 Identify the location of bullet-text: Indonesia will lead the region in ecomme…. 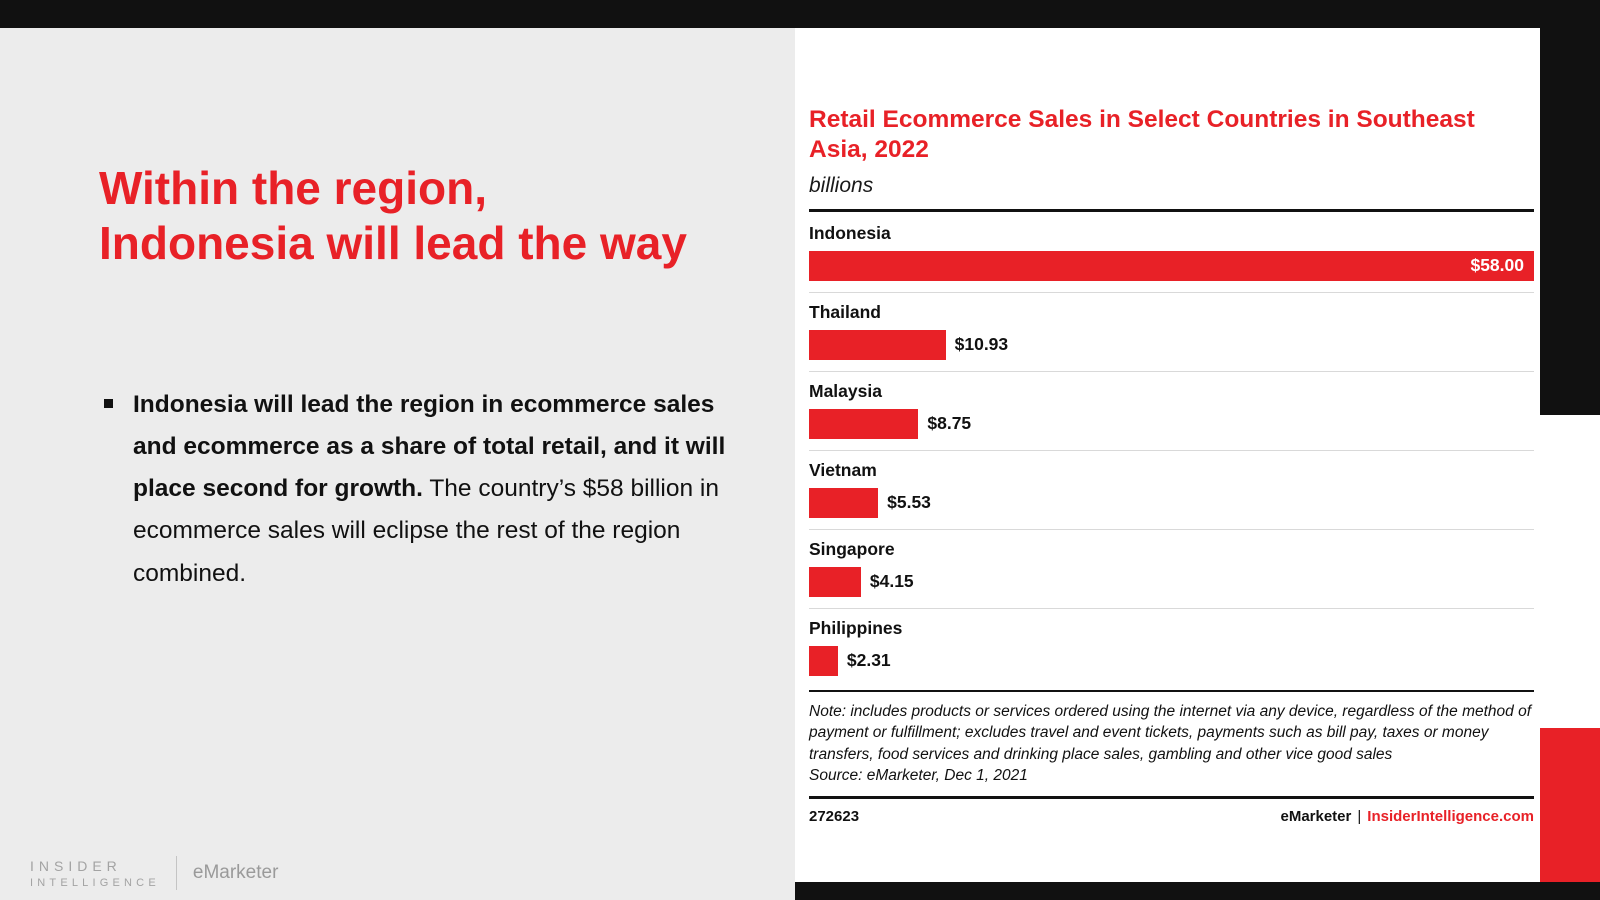
(433, 489).